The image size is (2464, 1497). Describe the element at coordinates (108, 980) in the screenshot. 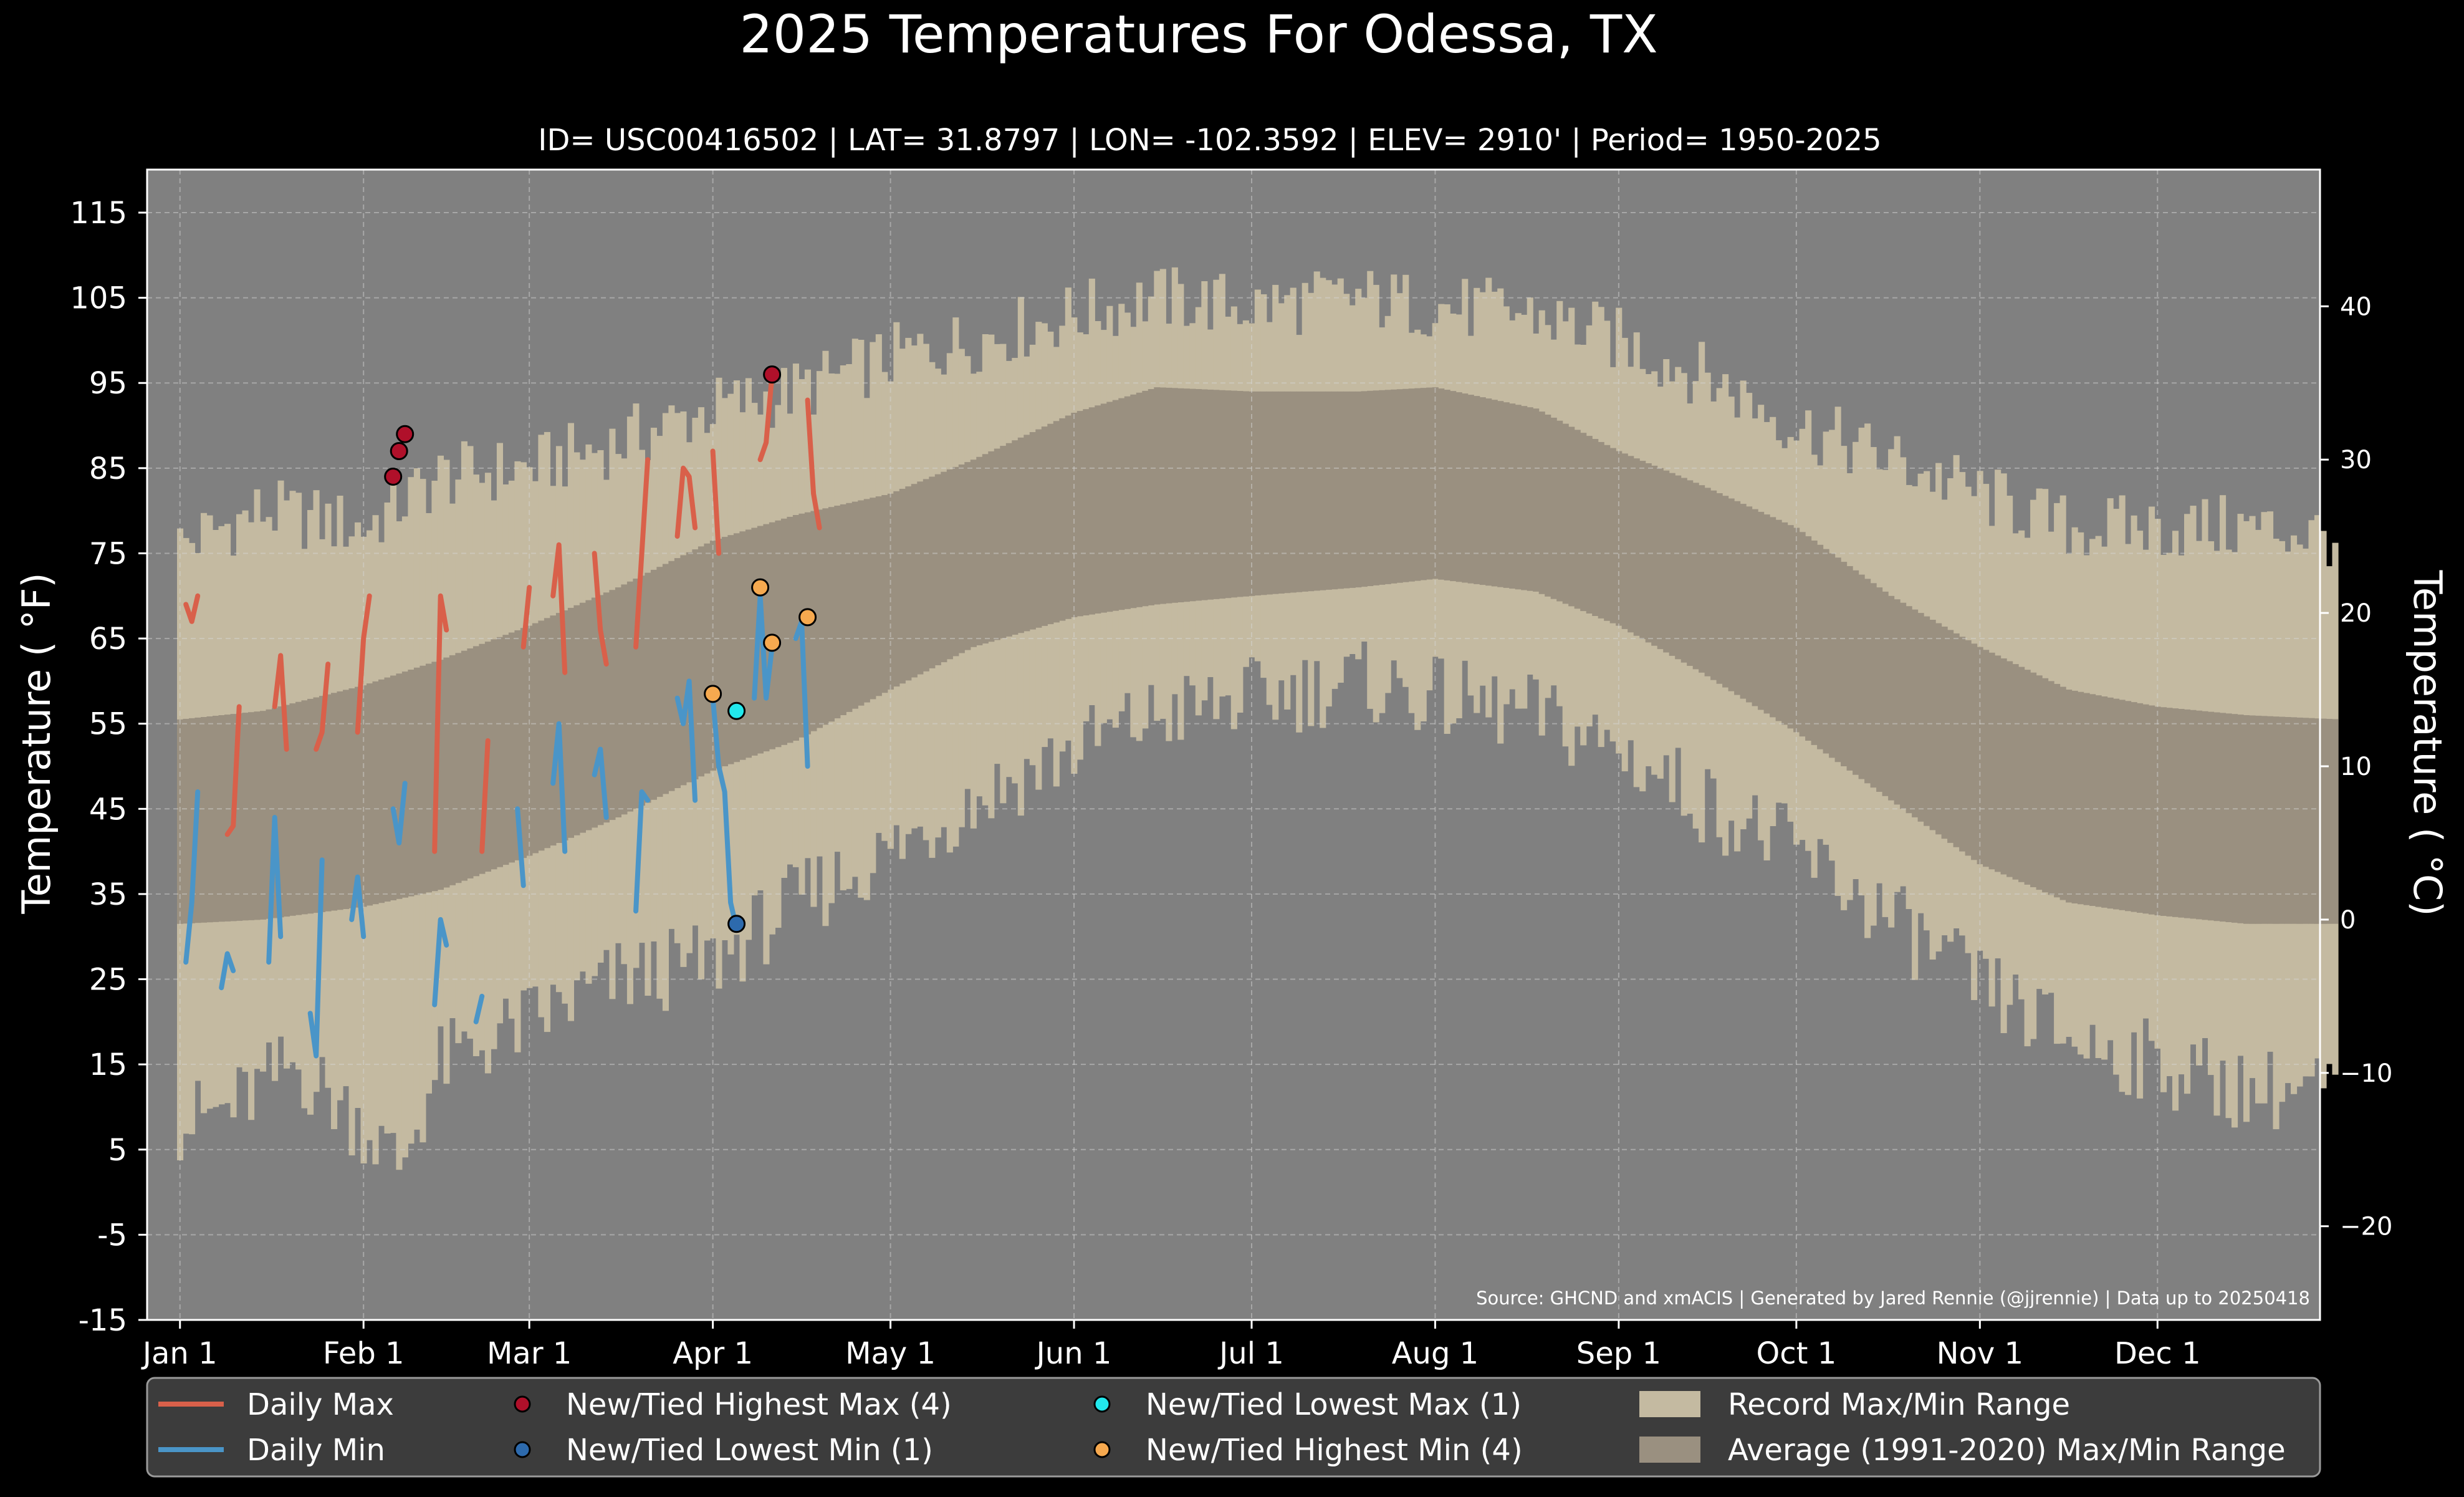

I see `y-tick-label-fahrenheit: 25` at that location.